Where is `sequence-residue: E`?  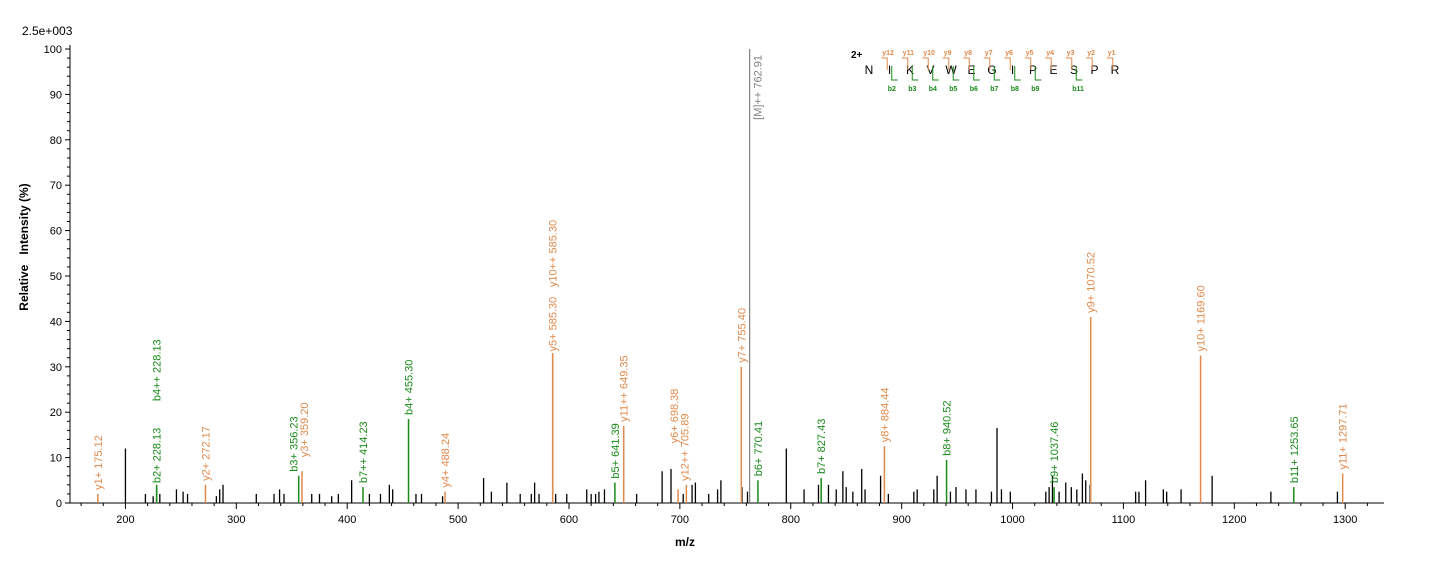
sequence-residue: E is located at coordinates (971, 70).